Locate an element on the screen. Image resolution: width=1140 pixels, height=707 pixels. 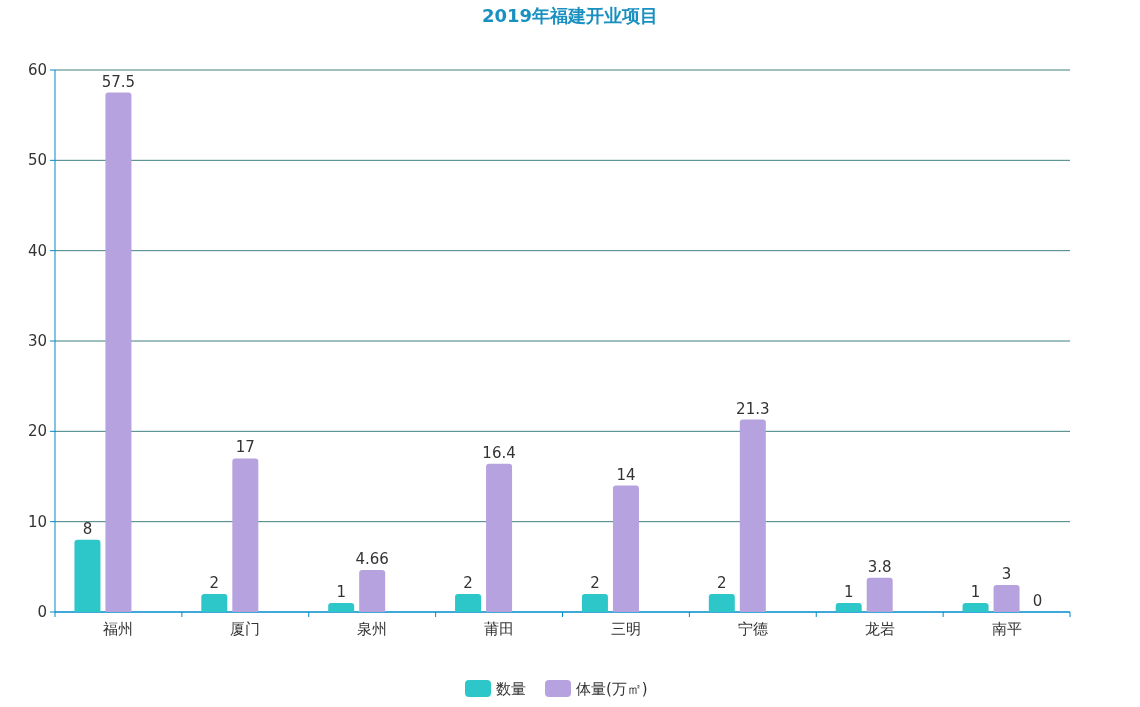
chart-title: 2019年福建开业项目 is located at coordinates (570, 15).